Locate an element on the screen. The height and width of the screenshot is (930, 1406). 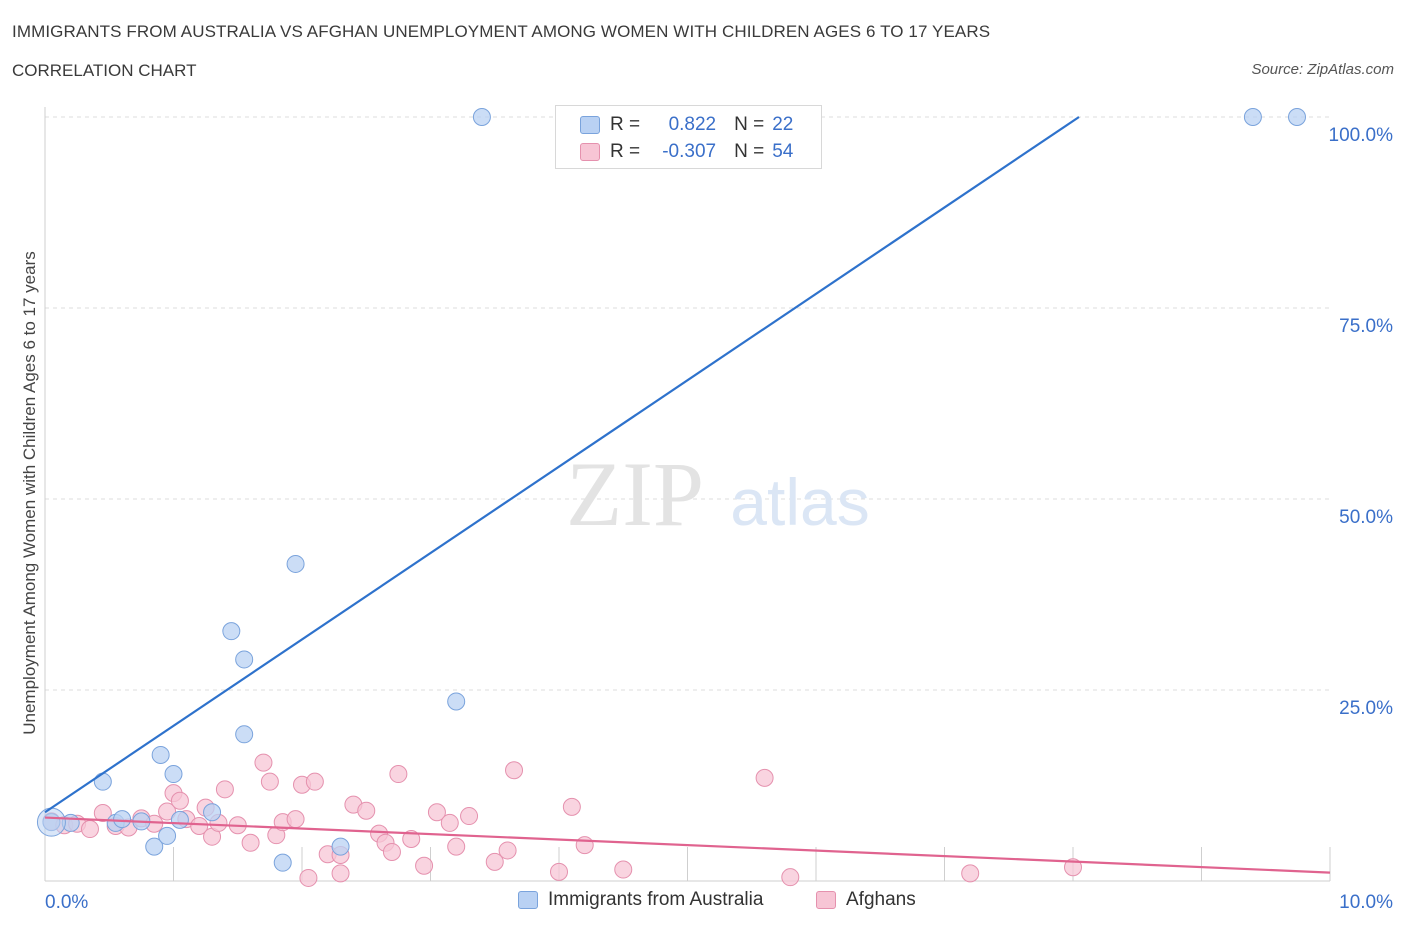
y-tick-label: 75.0% is located at coordinates (1366, 326).